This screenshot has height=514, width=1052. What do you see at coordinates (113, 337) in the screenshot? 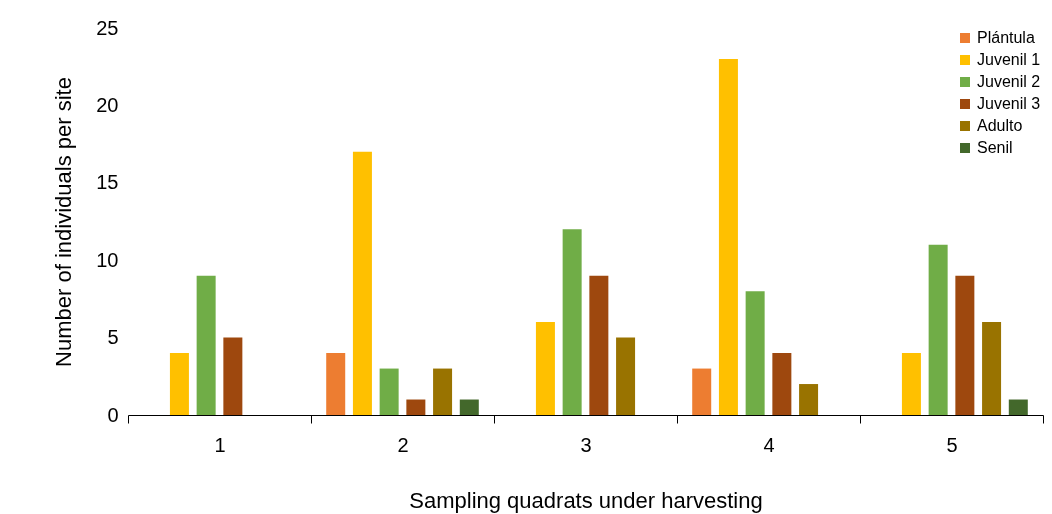
I see `y-tick-label: 5` at bounding box center [113, 337].